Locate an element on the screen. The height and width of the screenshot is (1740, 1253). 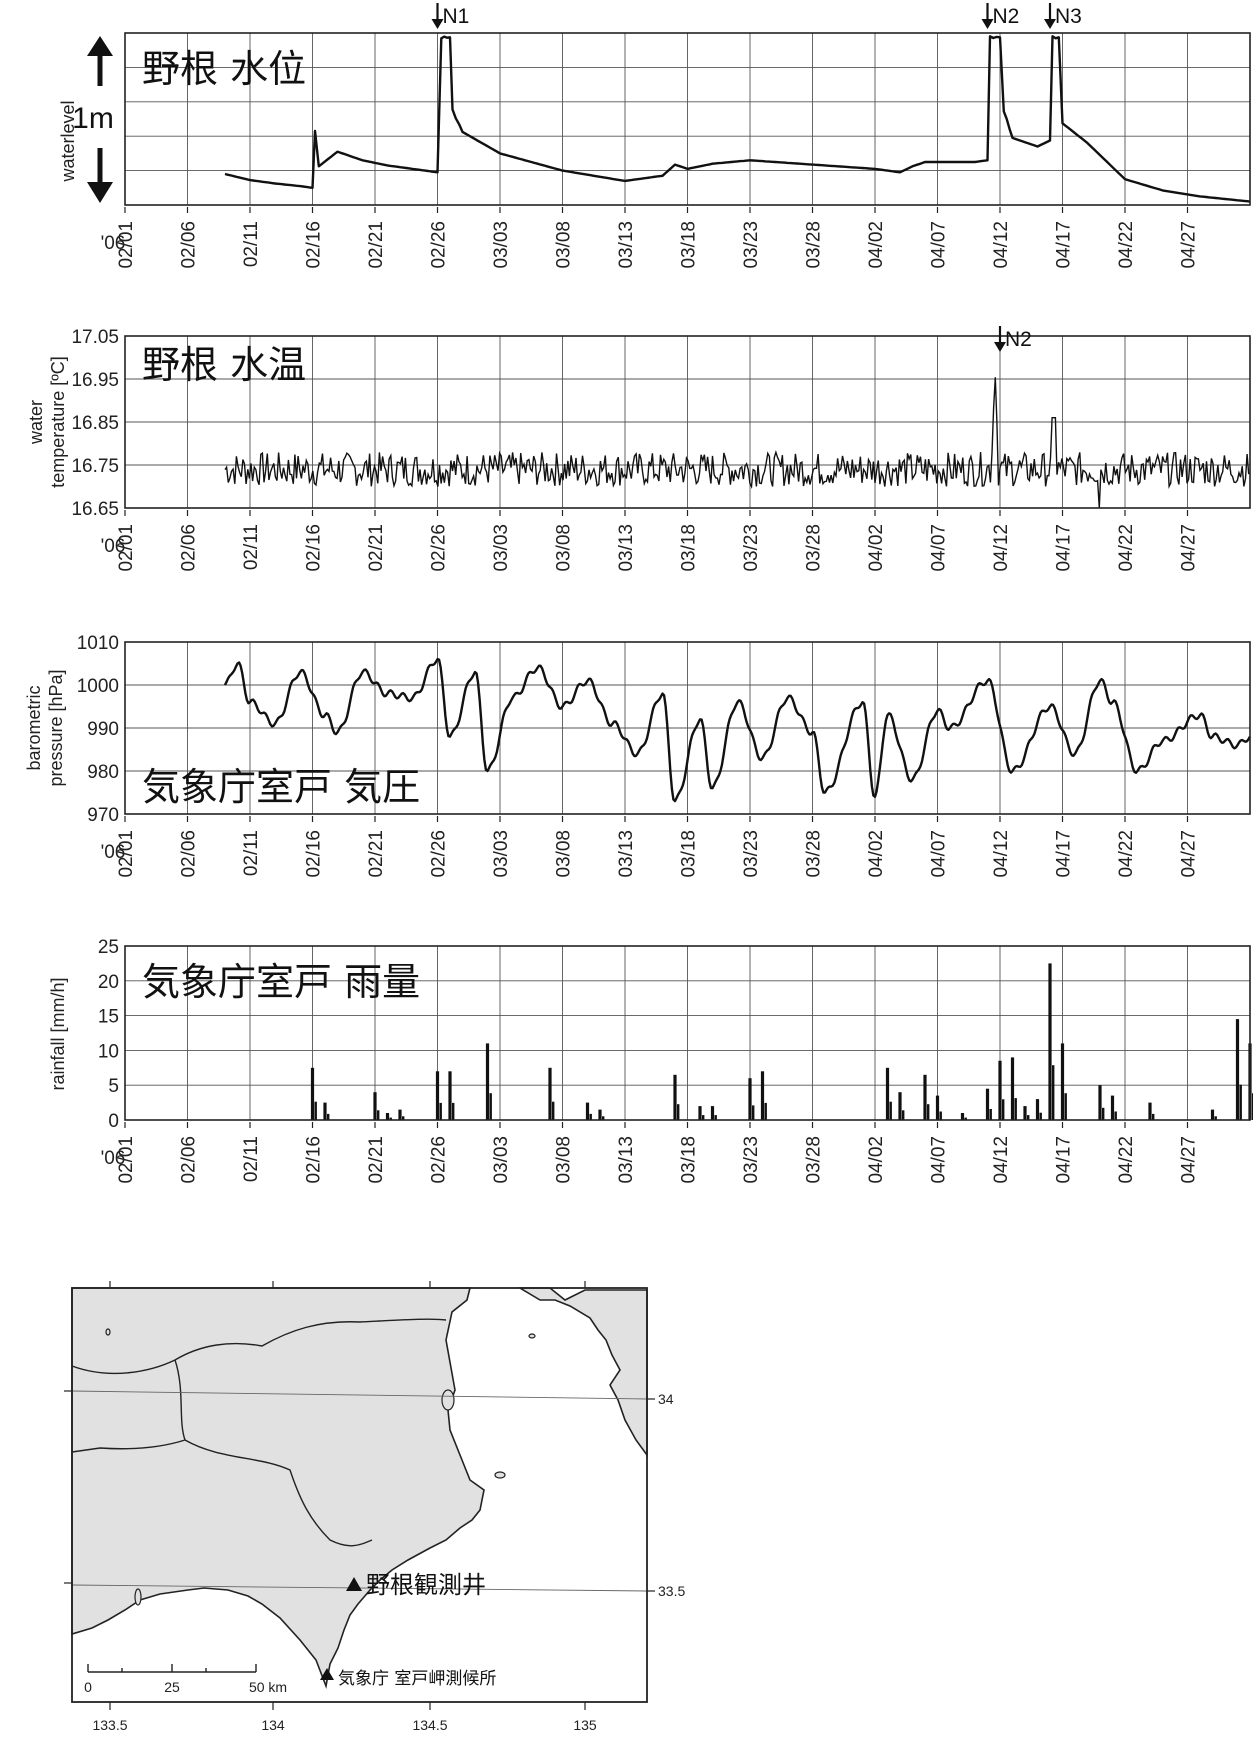
lon-tick-label: 134.5 is located at coordinates (429, 1725).